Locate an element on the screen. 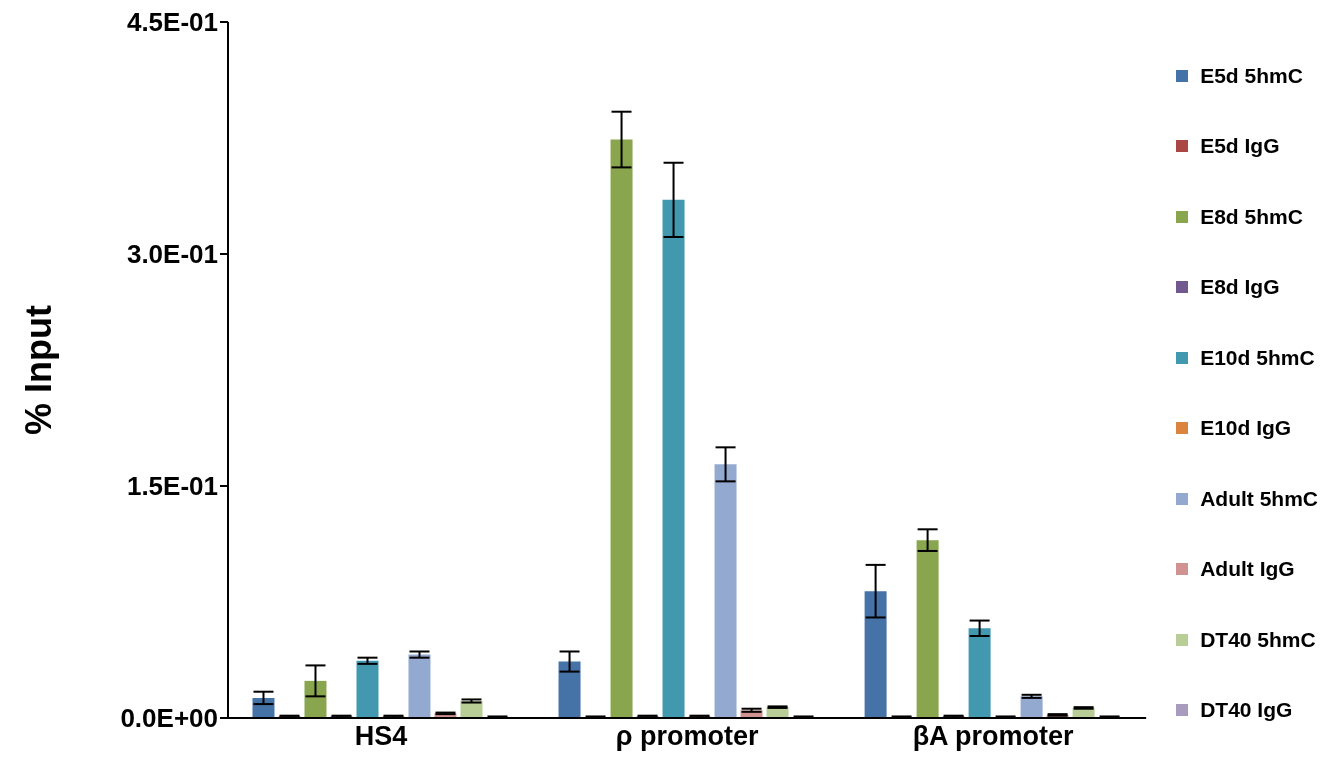 Image resolution: width=1335 pixels, height=781 pixels. y-tick-label: 4.5E-01 is located at coordinates (172, 22).